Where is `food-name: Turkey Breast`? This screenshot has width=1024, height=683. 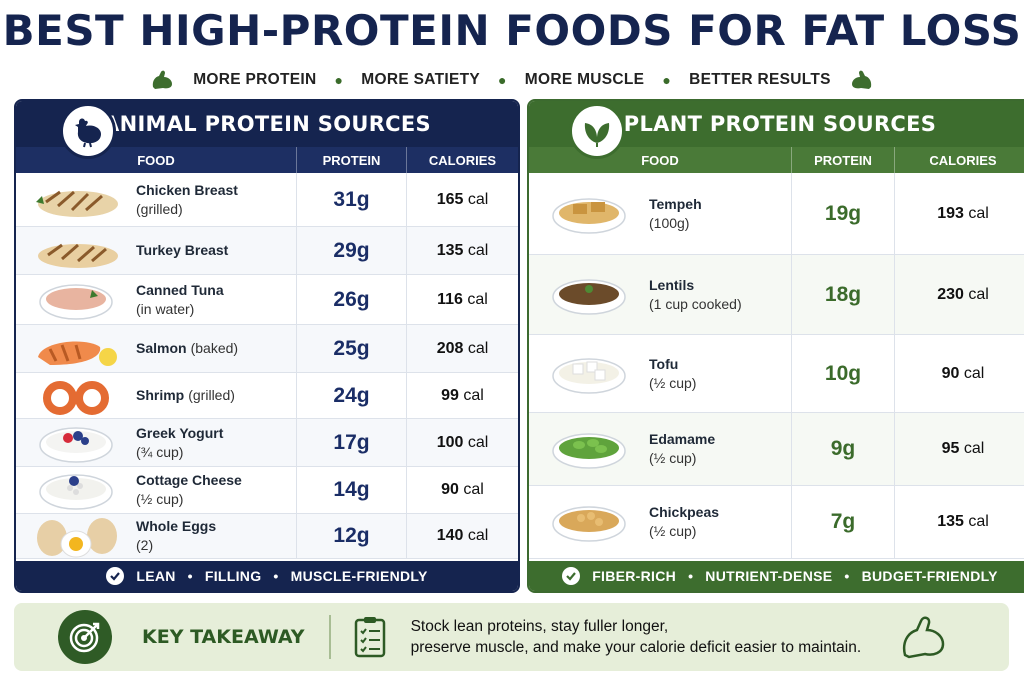 food-name: Turkey Breast is located at coordinates (182, 250).